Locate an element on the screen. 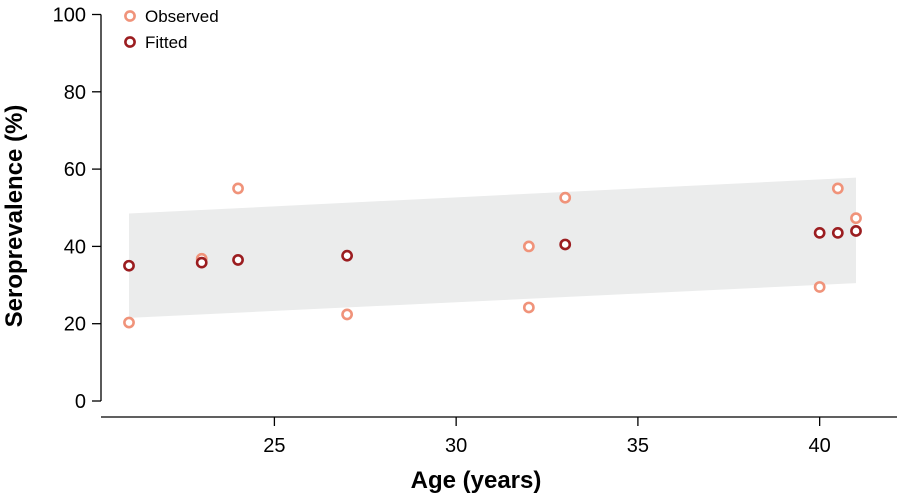 The width and height of the screenshot is (900, 497). legend: Observed Fitted is located at coordinates (171, 29).